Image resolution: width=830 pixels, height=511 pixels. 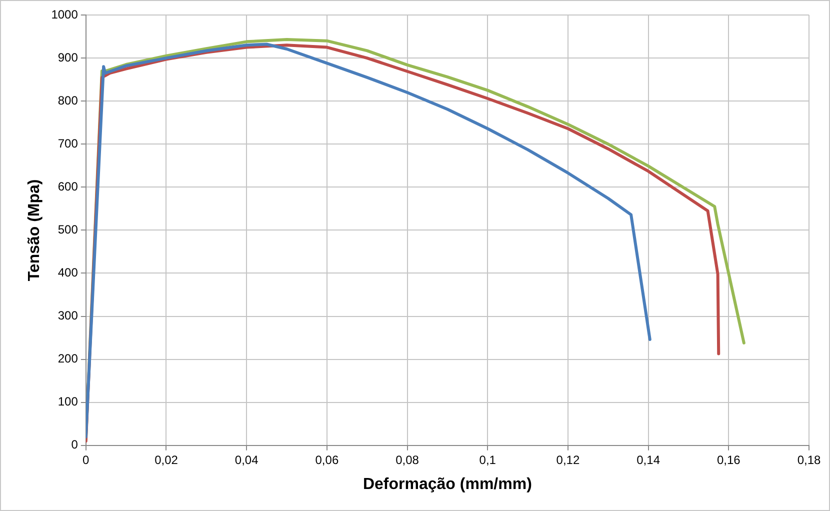 I want to click on y-tick-label: 300, so click(x=68, y=315).